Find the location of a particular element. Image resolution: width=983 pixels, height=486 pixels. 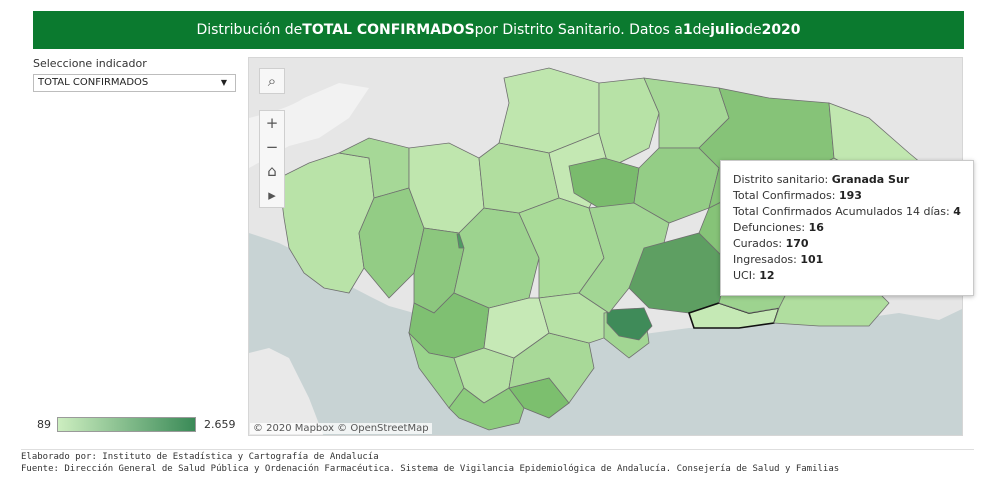

district-huelva is located at coordinates (326, 223).